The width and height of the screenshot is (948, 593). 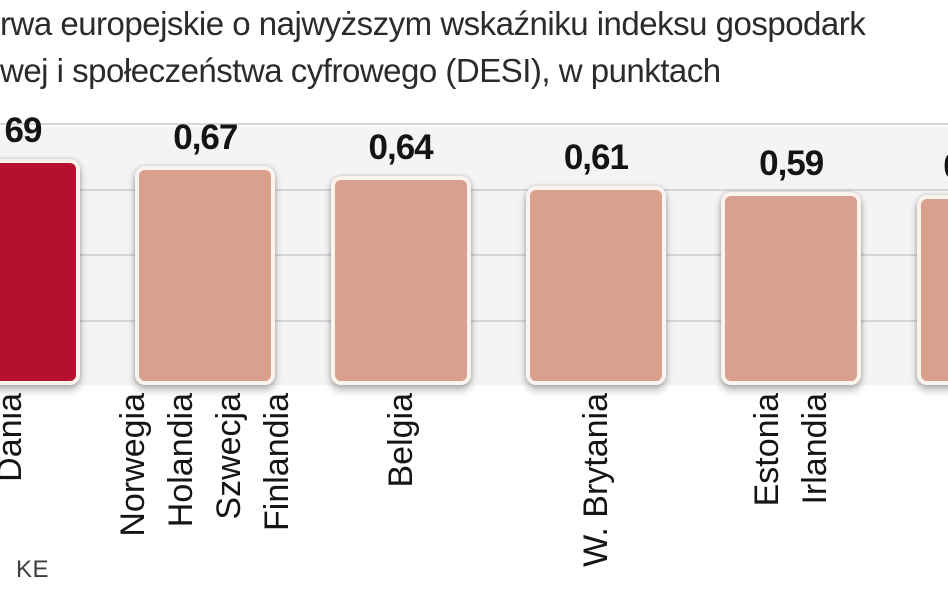 I want to click on bar-category-labels: W. Brytania, so click(x=596, y=480).